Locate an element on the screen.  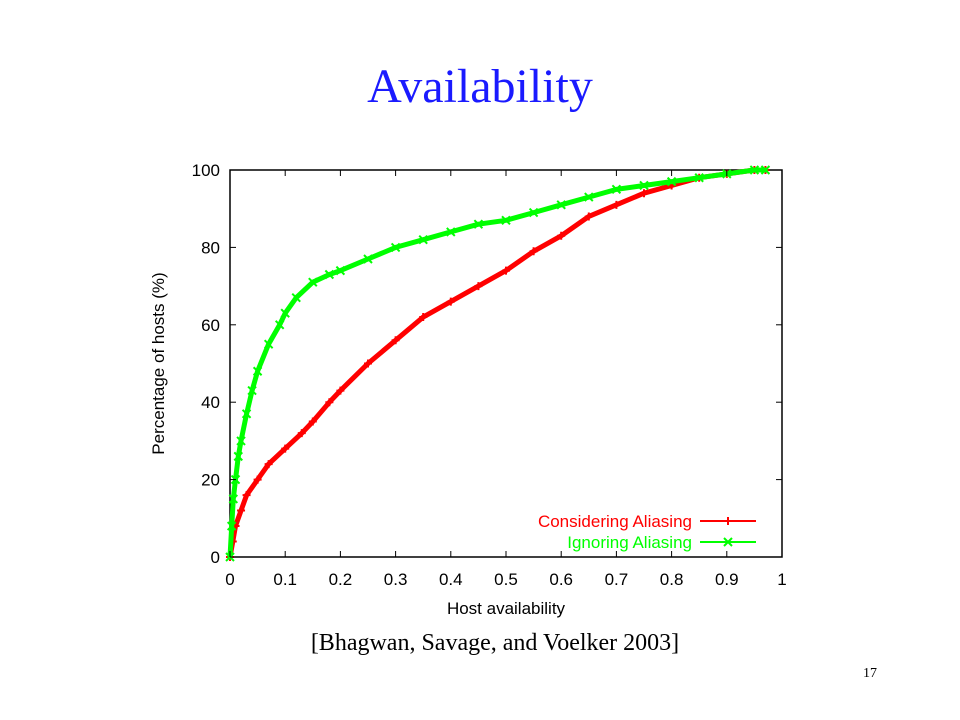
x-tick-label: 1 is located at coordinates (781, 579).